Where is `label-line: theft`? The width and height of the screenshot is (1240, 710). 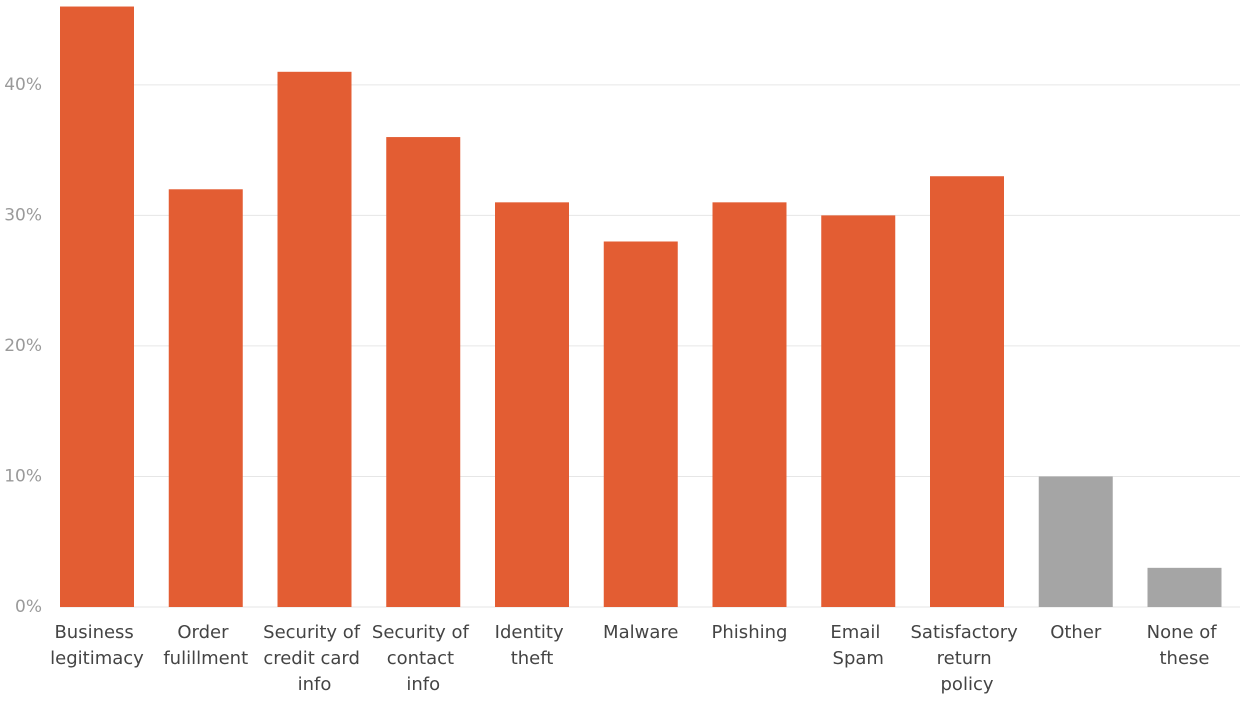
label-line: theft is located at coordinates (532, 658).